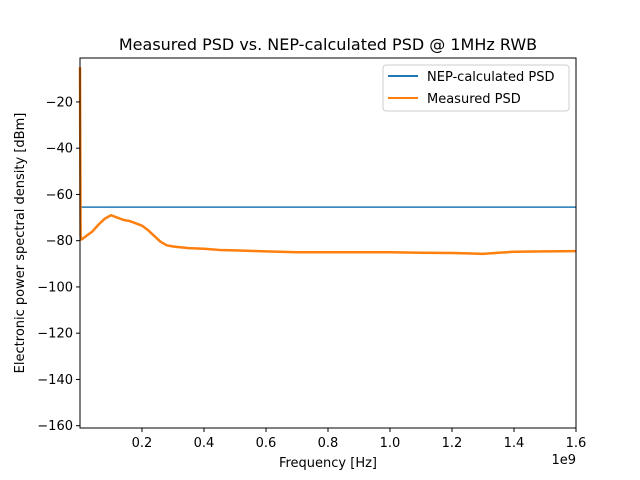 Image resolution: width=640 pixels, height=480 pixels. What do you see at coordinates (514, 443) in the screenshot?
I see `x-tick-label: 1.4` at bounding box center [514, 443].